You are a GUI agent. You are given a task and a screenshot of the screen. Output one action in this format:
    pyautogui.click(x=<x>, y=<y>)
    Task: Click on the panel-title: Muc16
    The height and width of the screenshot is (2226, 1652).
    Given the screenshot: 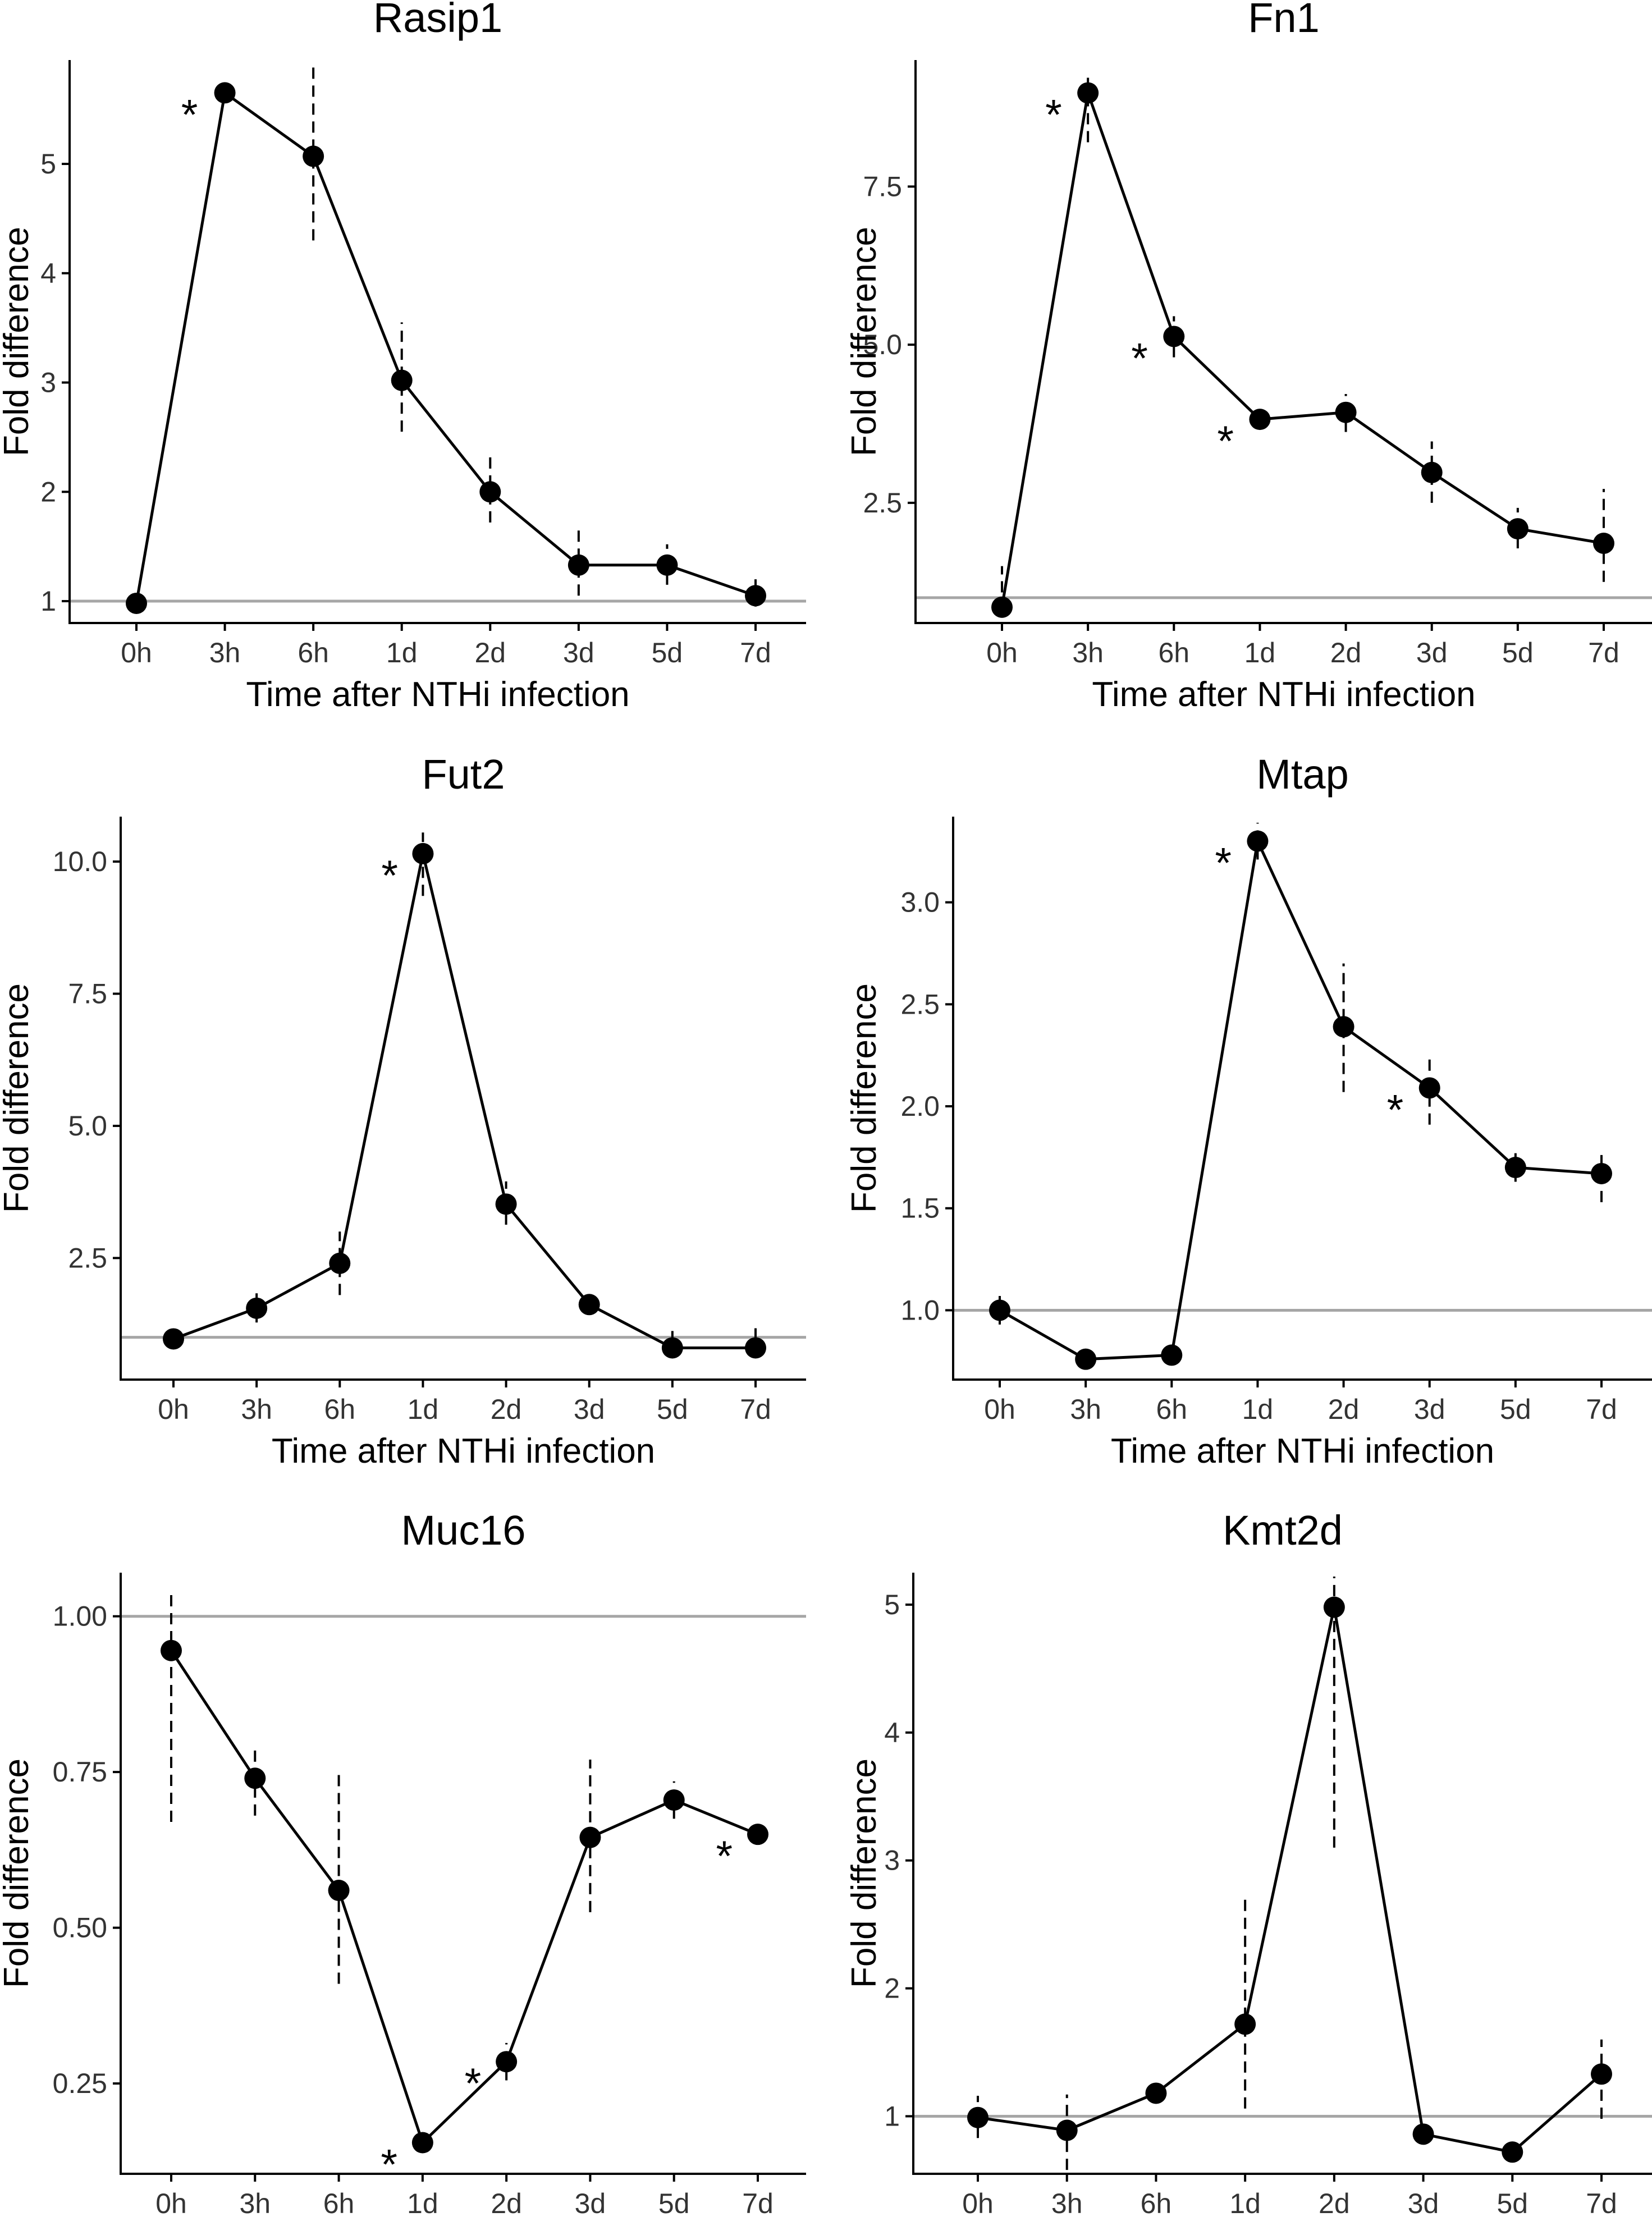 What is the action you would take?
    pyautogui.click(x=463, y=1531)
    